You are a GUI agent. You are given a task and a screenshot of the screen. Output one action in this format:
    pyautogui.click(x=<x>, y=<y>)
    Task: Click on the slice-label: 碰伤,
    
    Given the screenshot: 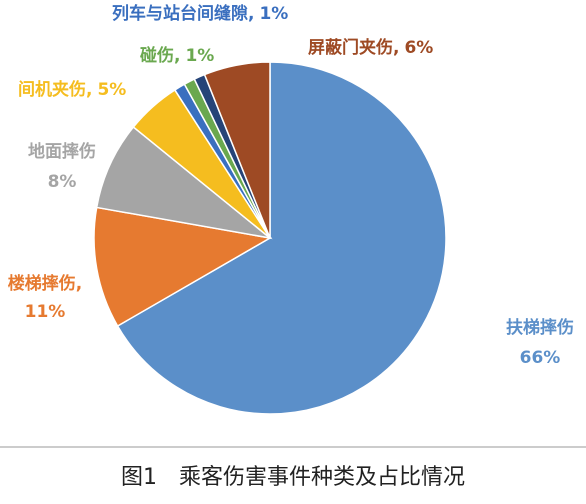 What is the action you would take?
    pyautogui.click(x=160, y=55)
    